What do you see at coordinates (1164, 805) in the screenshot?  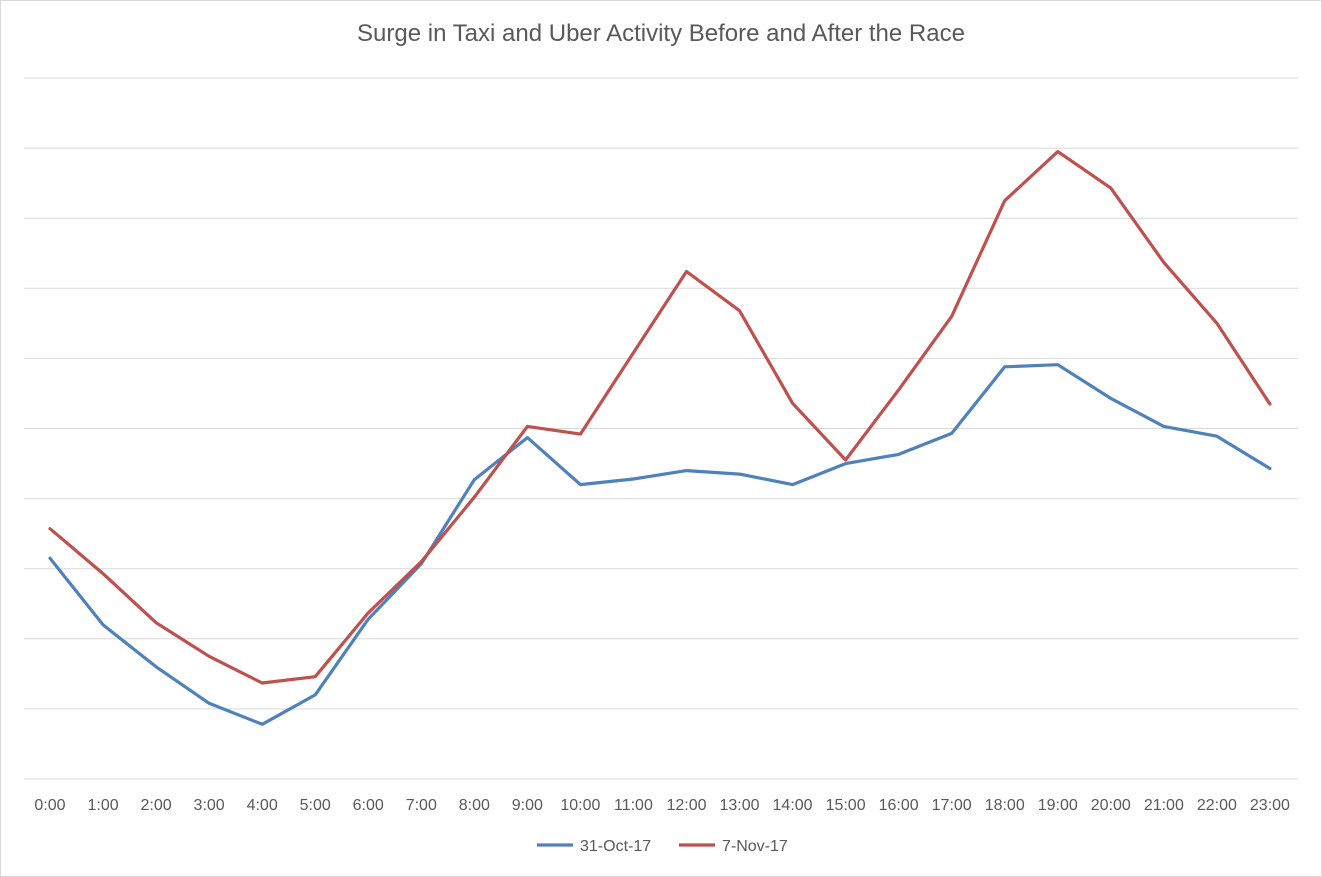 I see `x-tick-label: 21:00` at bounding box center [1164, 805].